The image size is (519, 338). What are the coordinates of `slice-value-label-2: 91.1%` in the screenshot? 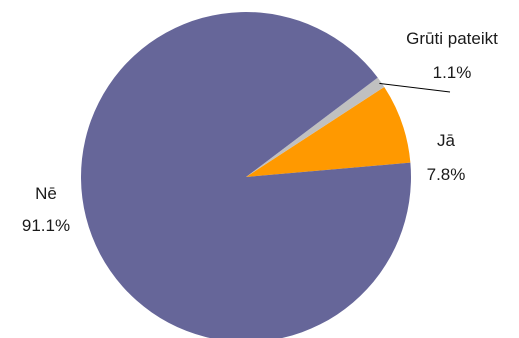 It's located at (46, 225).